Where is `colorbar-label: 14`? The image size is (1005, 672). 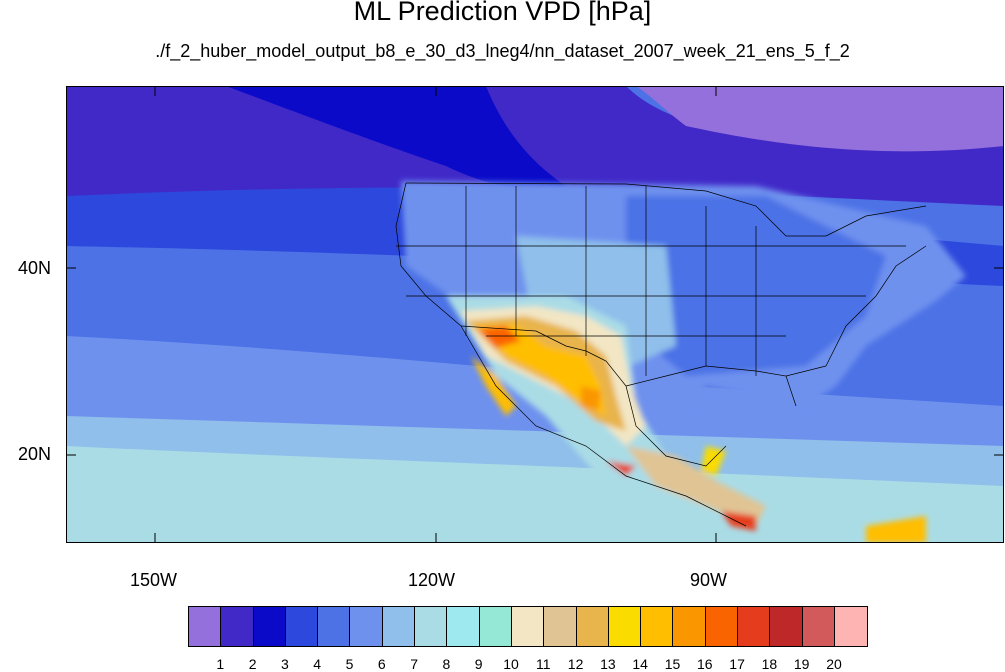
colorbar-label: 14 is located at coordinates (640, 664).